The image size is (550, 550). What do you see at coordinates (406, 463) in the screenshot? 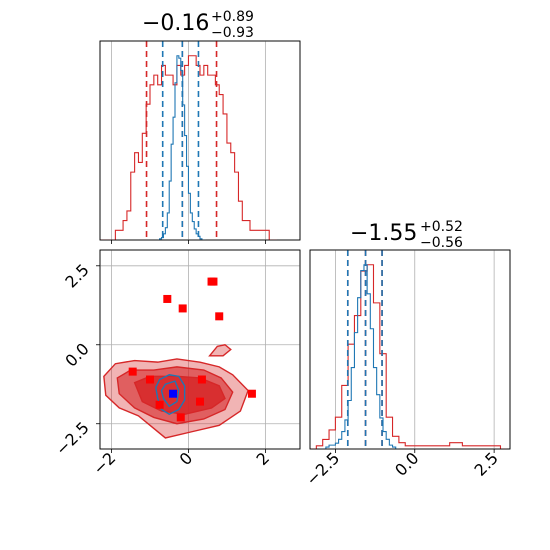
I see `x-tick-label: 0.0` at bounding box center [406, 463].